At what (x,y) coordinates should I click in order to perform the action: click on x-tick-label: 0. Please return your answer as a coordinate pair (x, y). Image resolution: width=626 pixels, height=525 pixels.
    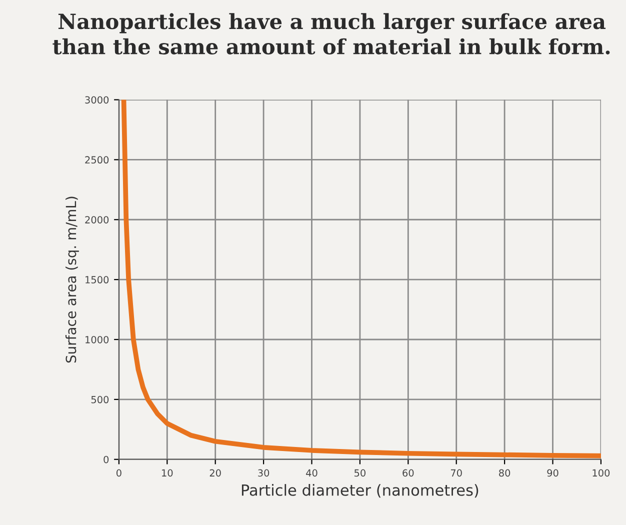
    Looking at the image, I should click on (119, 473).